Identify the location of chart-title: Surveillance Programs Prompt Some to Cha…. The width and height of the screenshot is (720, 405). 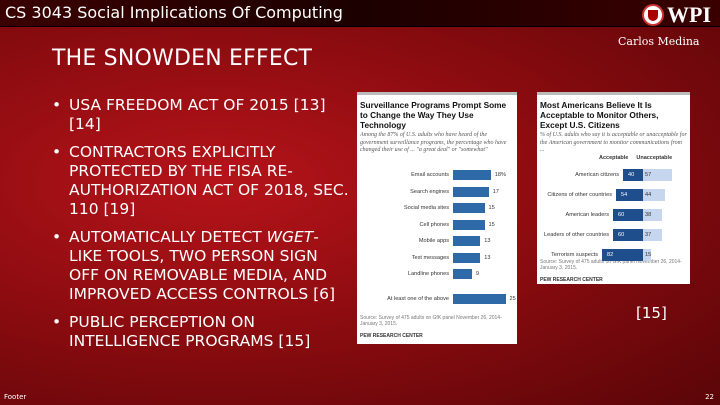
(433, 115).